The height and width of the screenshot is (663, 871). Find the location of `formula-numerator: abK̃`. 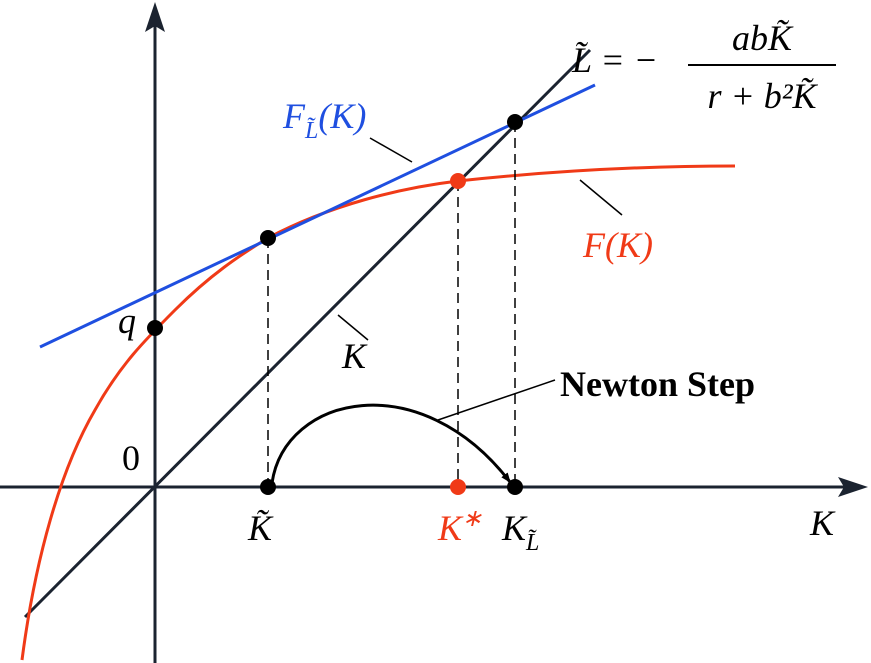

formula-numerator: abK̃ is located at coordinates (763, 38).